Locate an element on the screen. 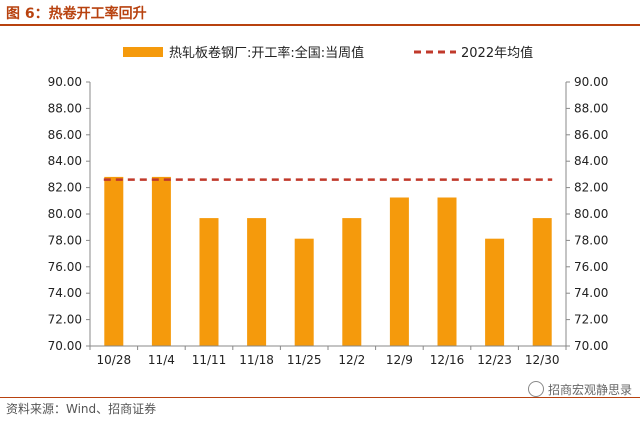  right-y-tick-label: 74.00 is located at coordinates (591, 293).